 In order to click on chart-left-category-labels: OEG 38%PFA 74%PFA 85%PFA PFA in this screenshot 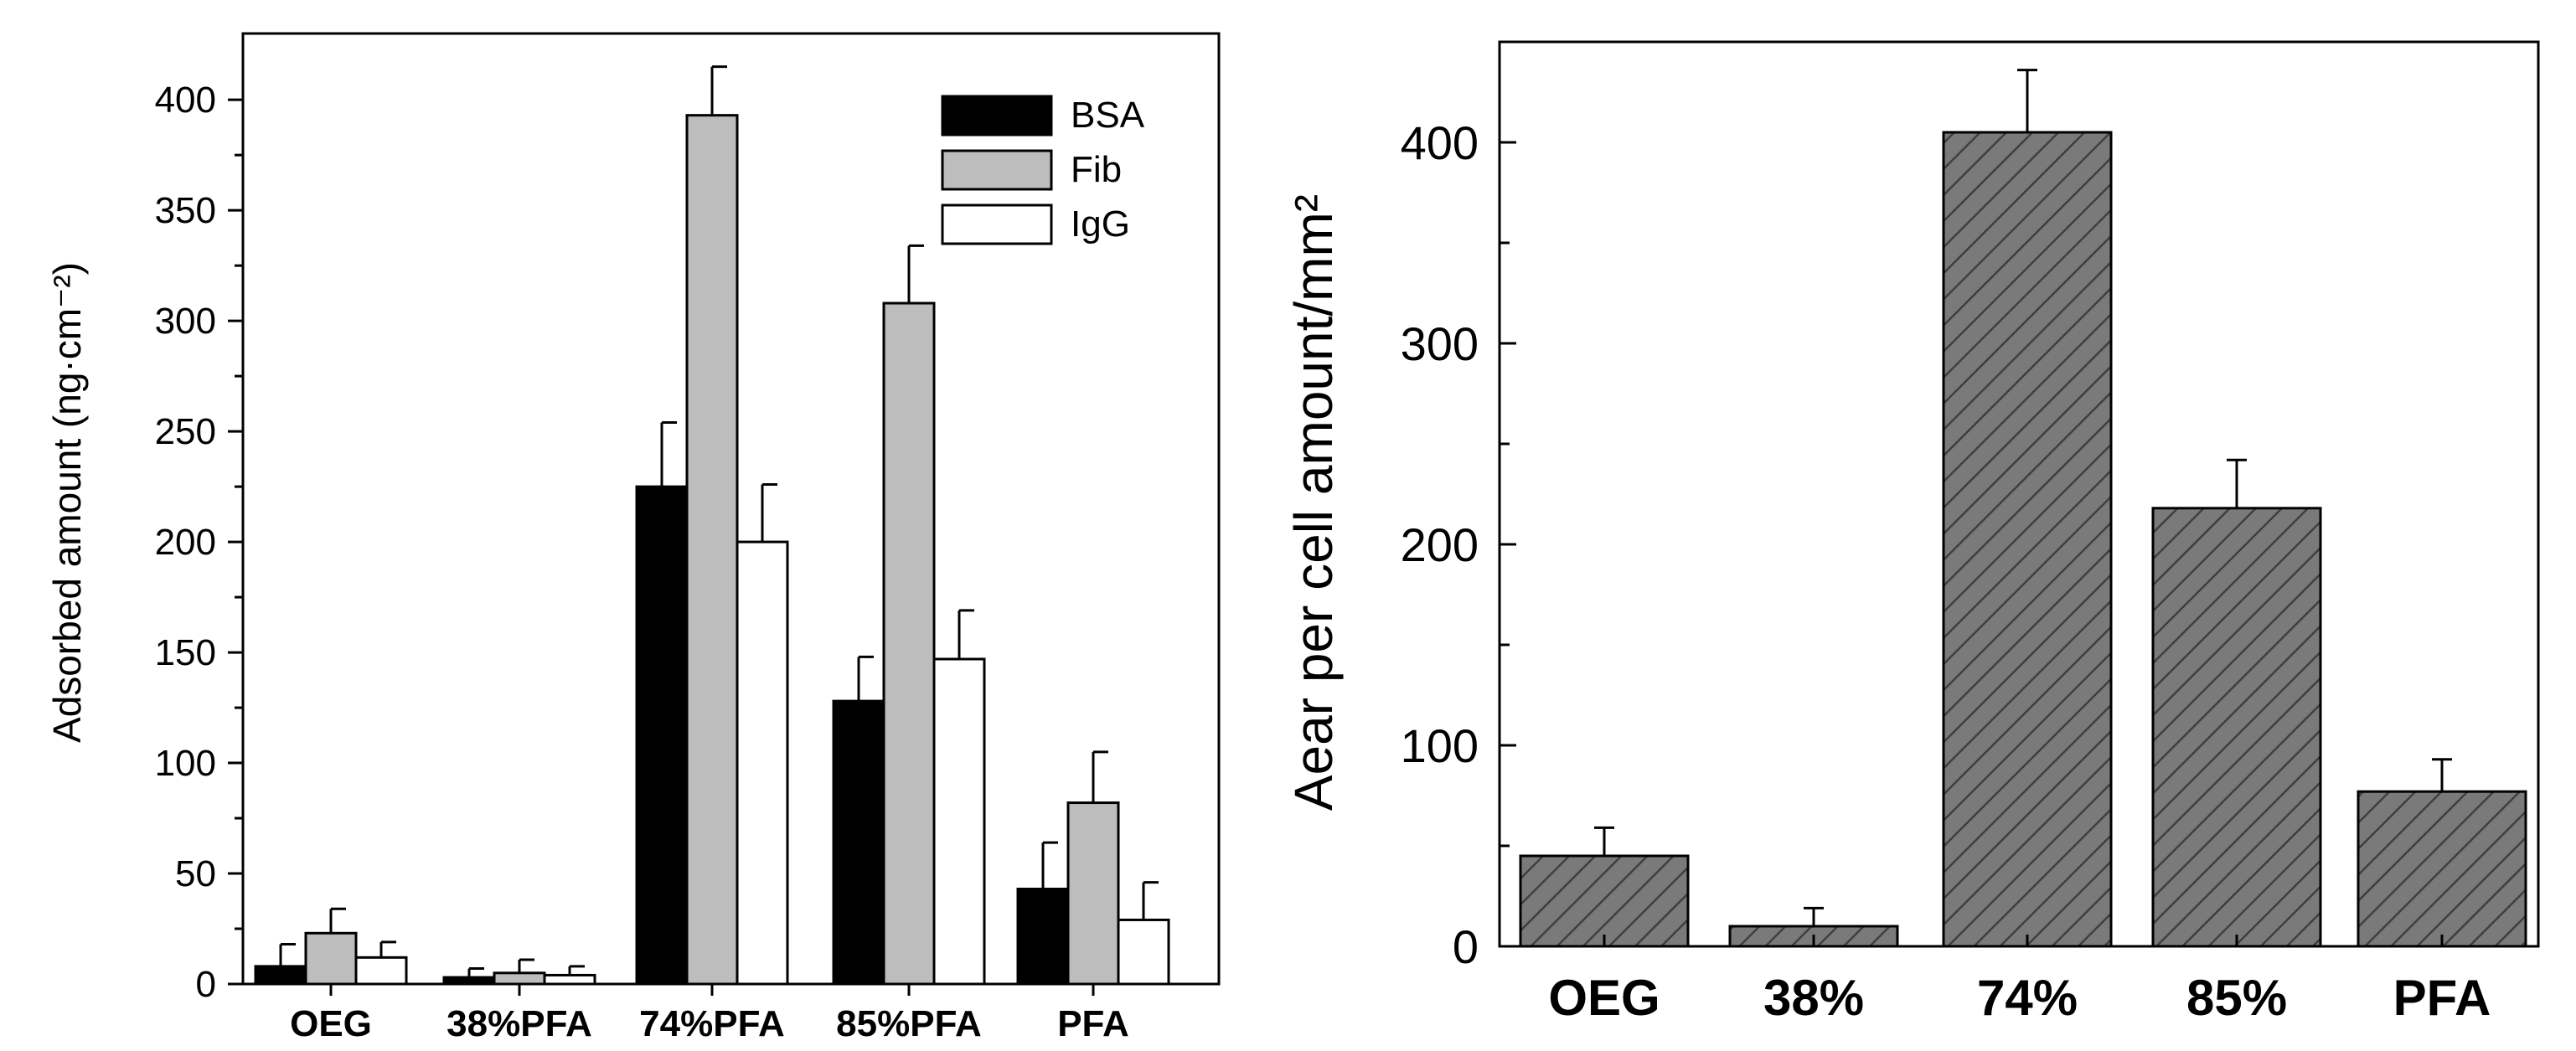, I will do `click(709, 1014)`.